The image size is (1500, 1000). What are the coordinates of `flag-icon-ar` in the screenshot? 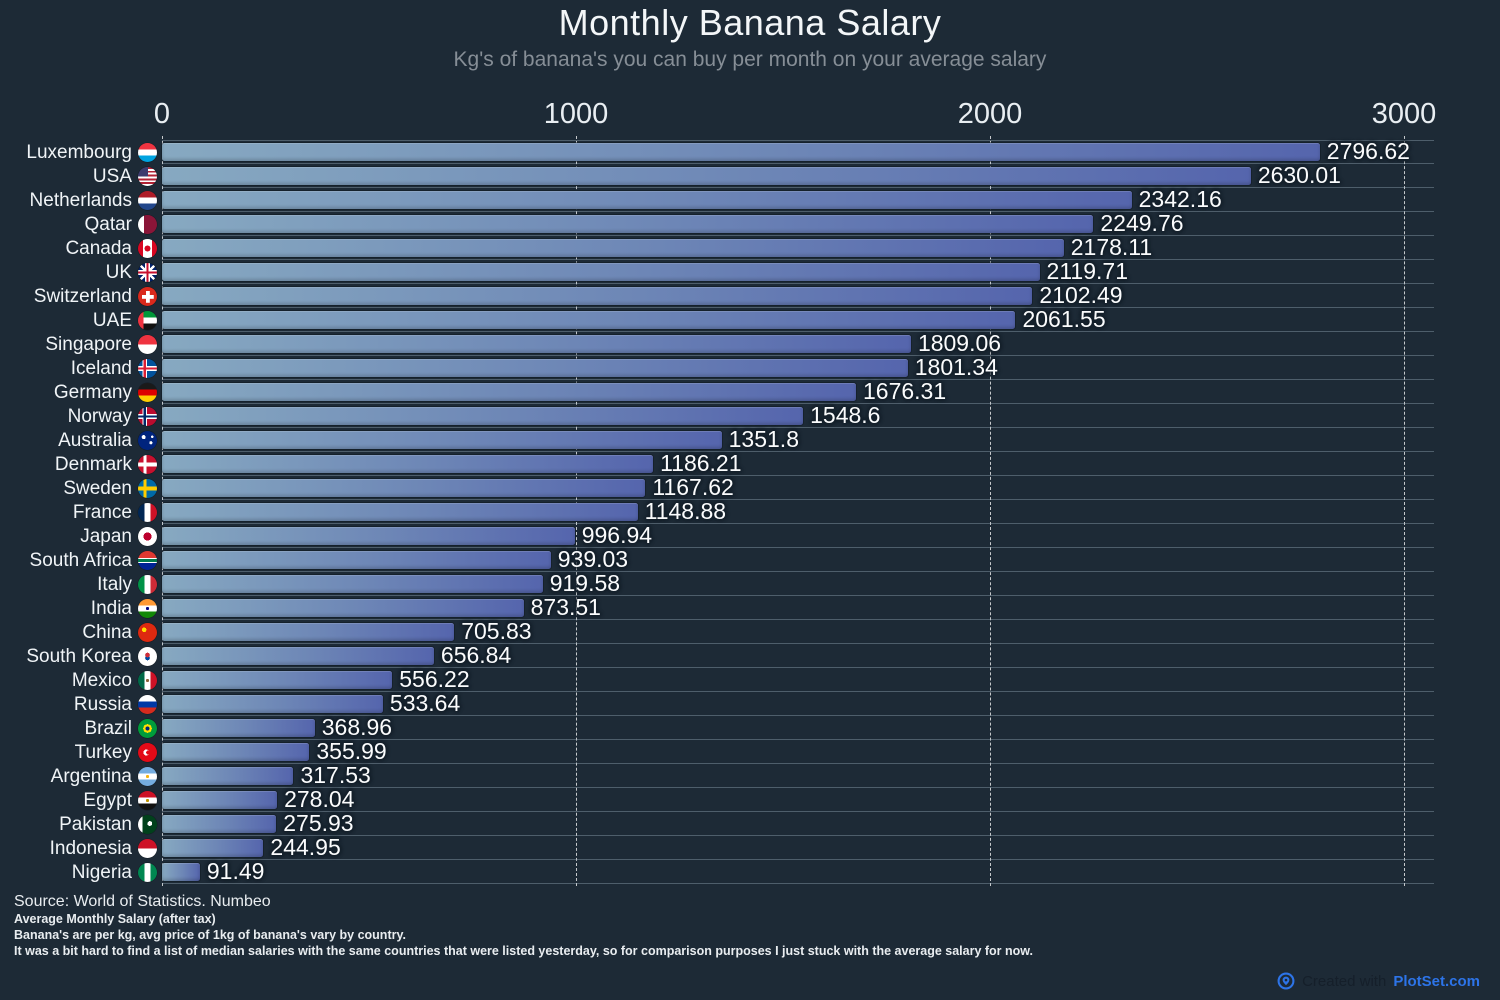 It's located at (147, 776).